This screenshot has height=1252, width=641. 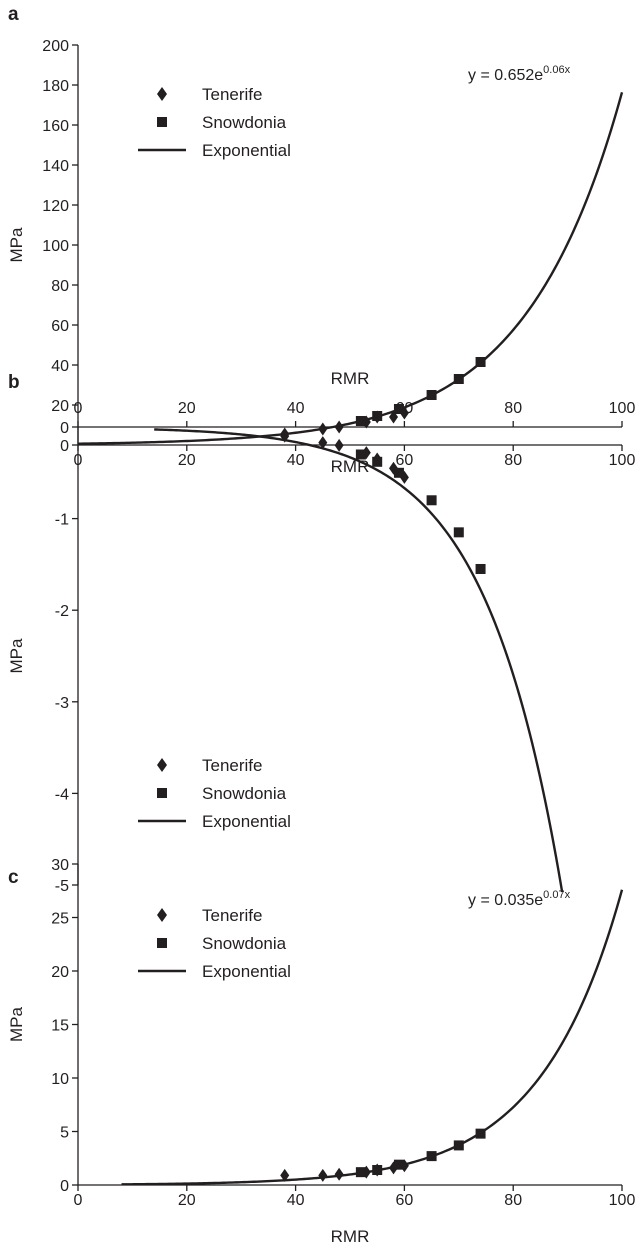 What do you see at coordinates (60, 286) in the screenshot?
I see `y-tick-label: 80` at bounding box center [60, 286].